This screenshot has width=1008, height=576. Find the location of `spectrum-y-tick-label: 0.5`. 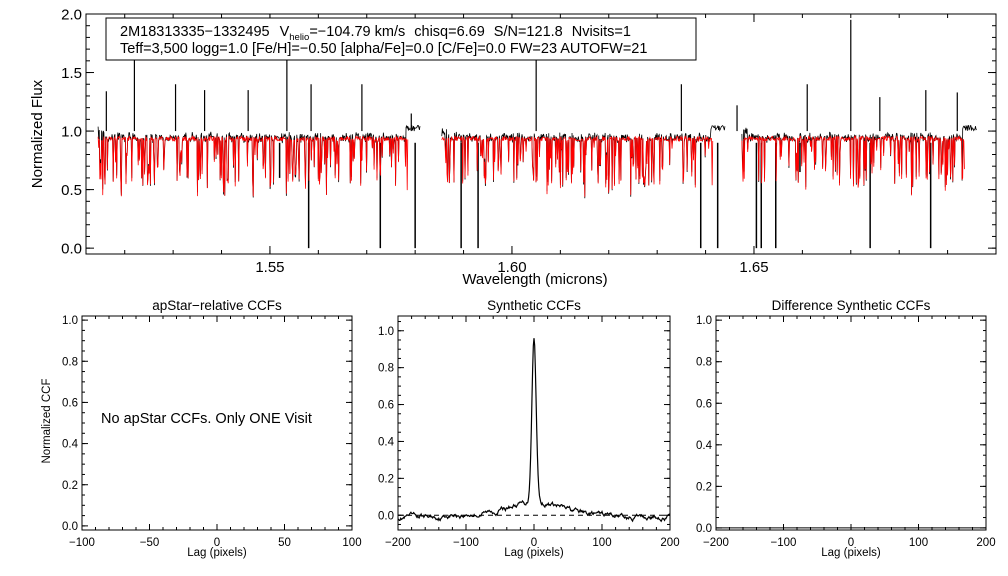

spectrum-y-tick-label: 0.5 is located at coordinates (71, 190).